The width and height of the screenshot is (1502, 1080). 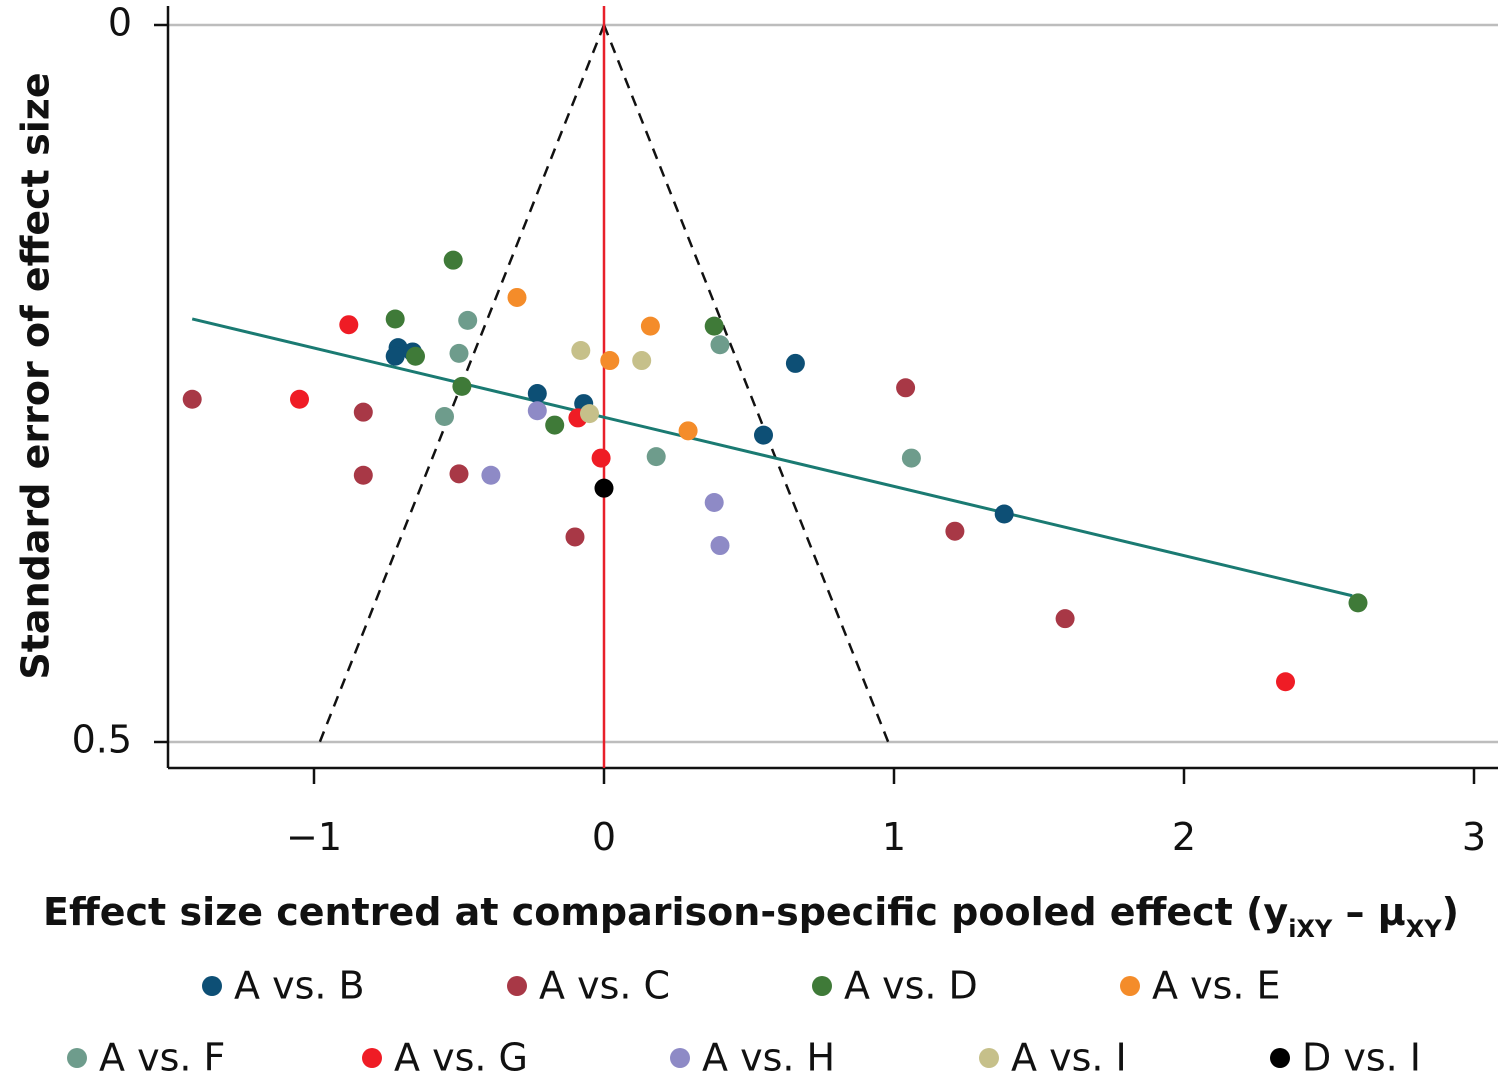 I want to click on x-tick-label: 0, so click(x=604, y=837).